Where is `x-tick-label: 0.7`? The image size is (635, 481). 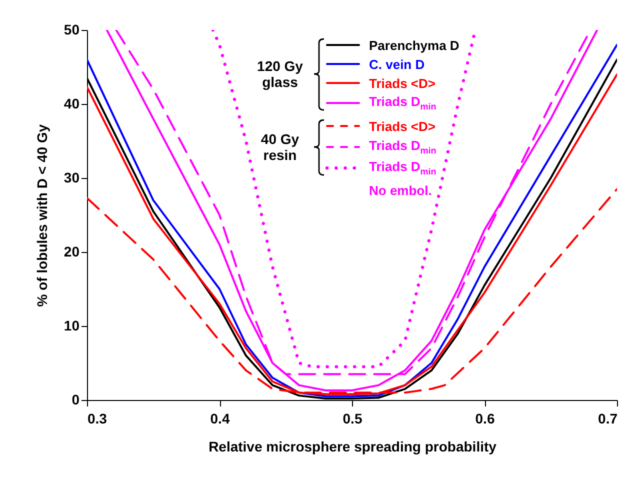
x-tick-label: 0.7 is located at coordinates (608, 418).